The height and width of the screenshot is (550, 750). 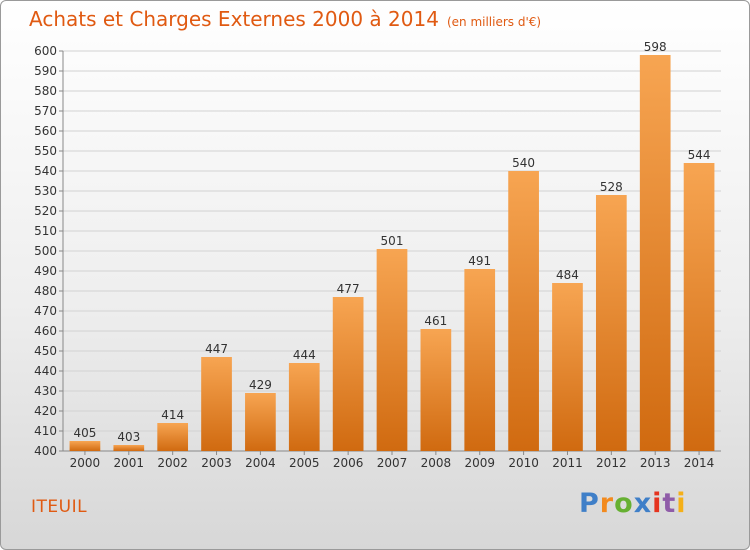 I want to click on x-tick-label-2005: 2005, so click(x=304, y=463).